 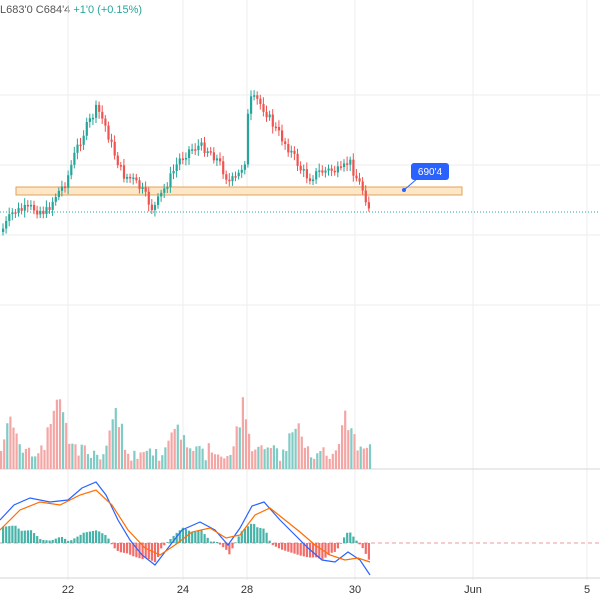 I want to click on x-tick-label: 24, so click(x=183, y=590).